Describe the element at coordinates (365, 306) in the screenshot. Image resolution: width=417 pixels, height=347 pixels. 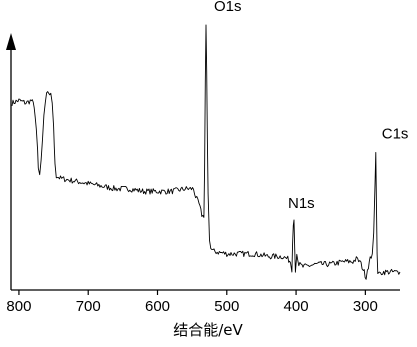
I see `x-tick-label: 300` at that location.